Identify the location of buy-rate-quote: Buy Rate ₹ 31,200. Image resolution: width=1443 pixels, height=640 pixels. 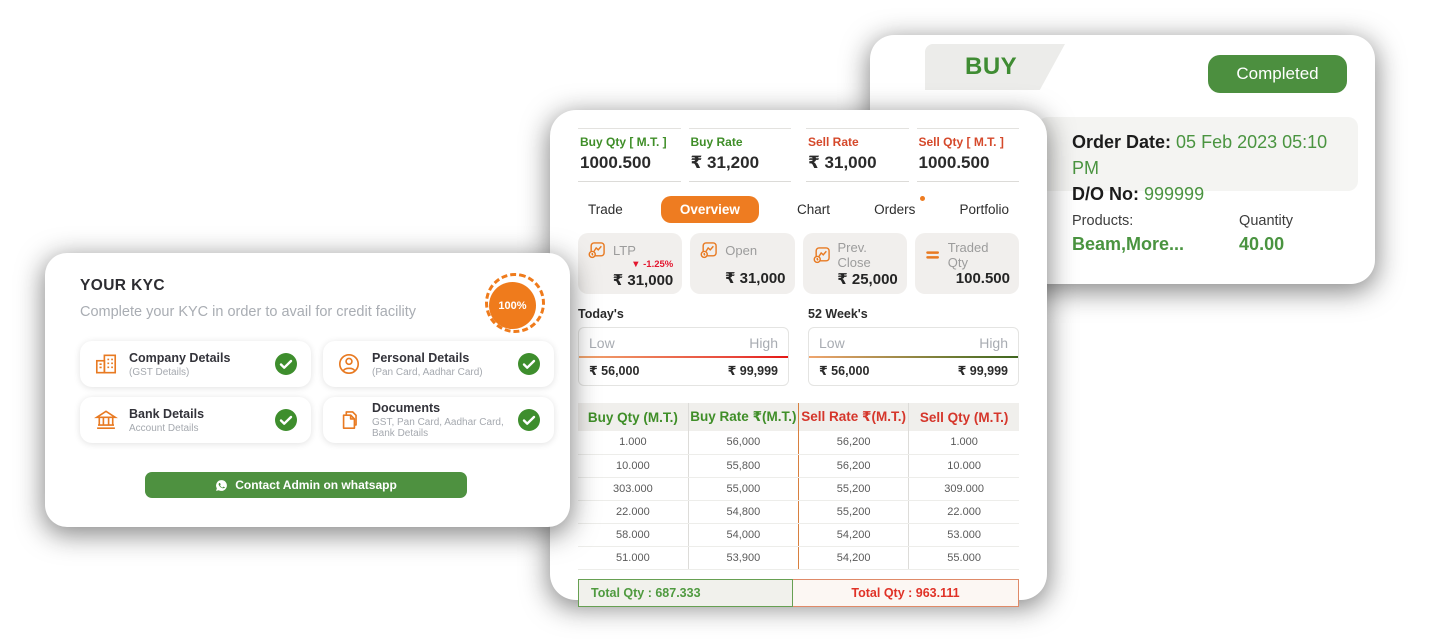
(739, 155).